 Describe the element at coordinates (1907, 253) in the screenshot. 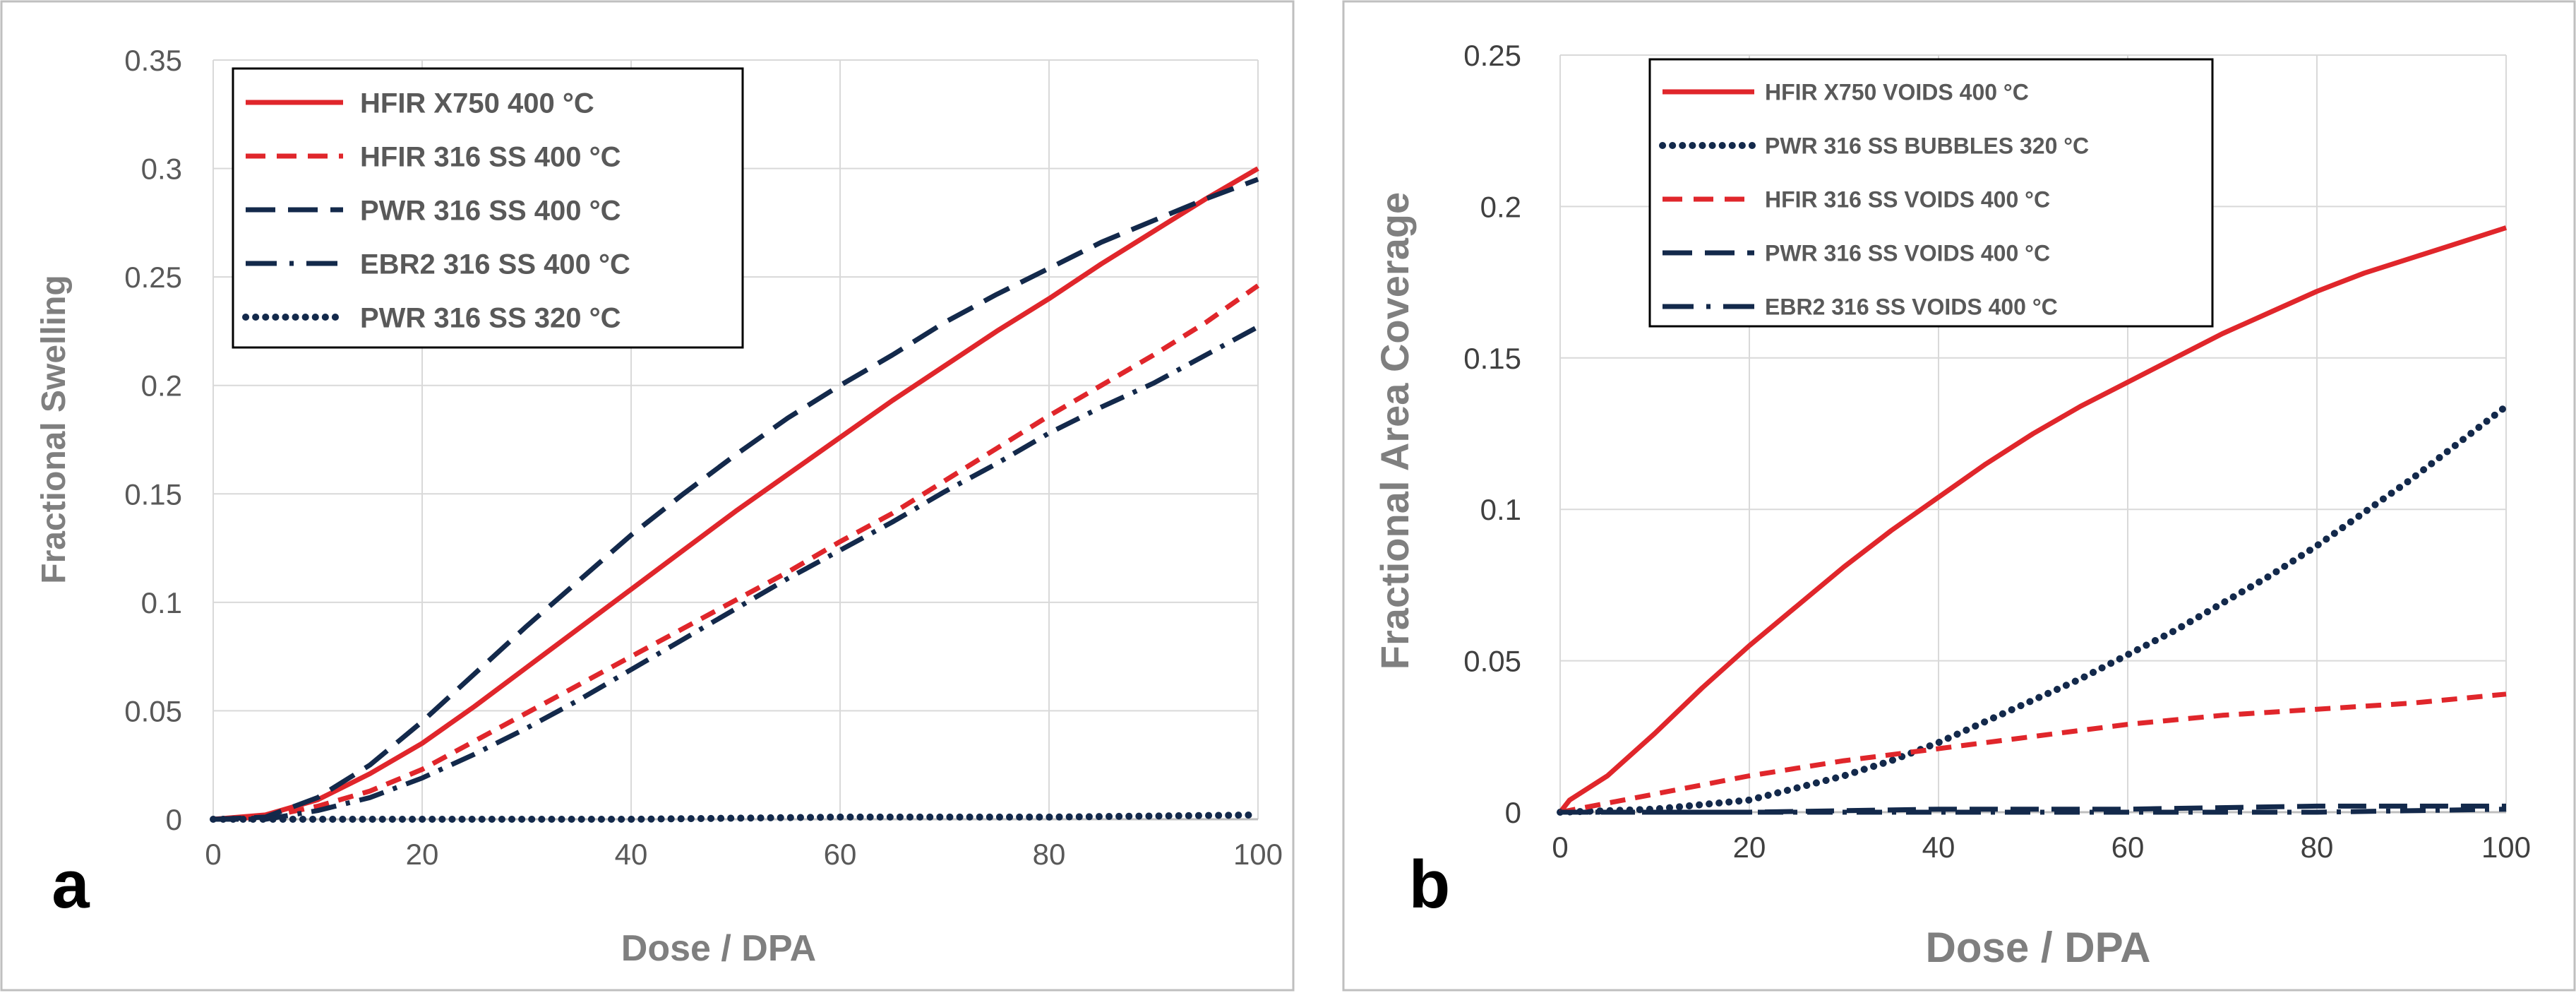

I see `panel-b-legend-label: PWR 316 SS VOIDS 400 °C` at that location.